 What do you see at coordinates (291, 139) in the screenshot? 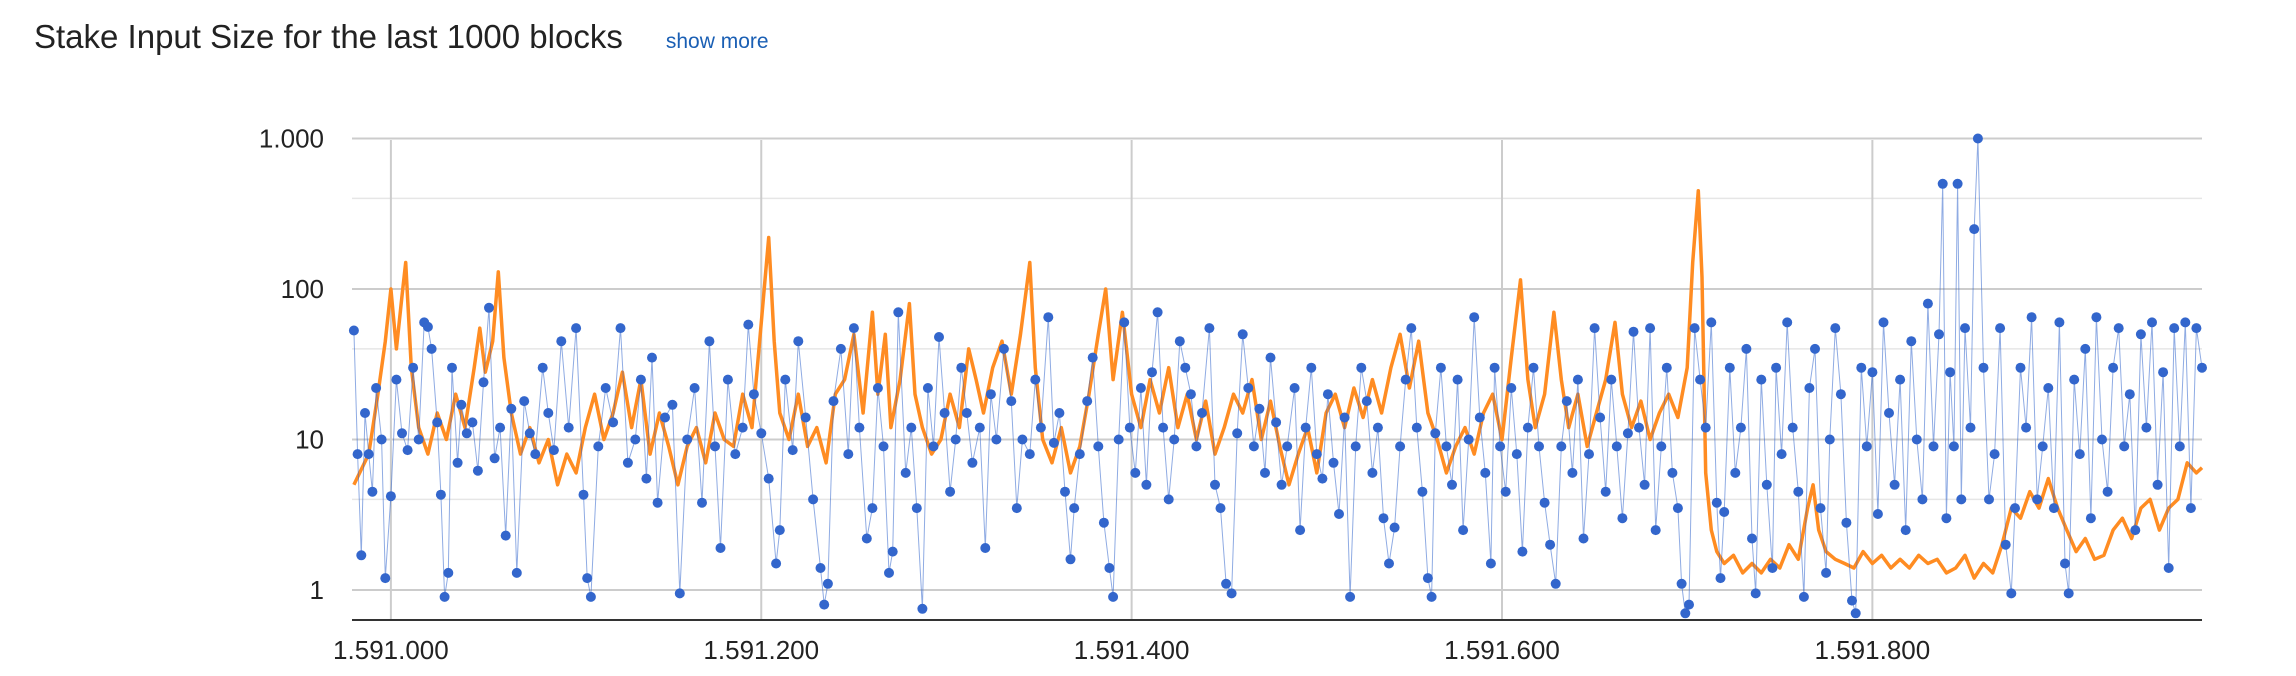
I see `y-tick-label: 1.000` at bounding box center [291, 139].